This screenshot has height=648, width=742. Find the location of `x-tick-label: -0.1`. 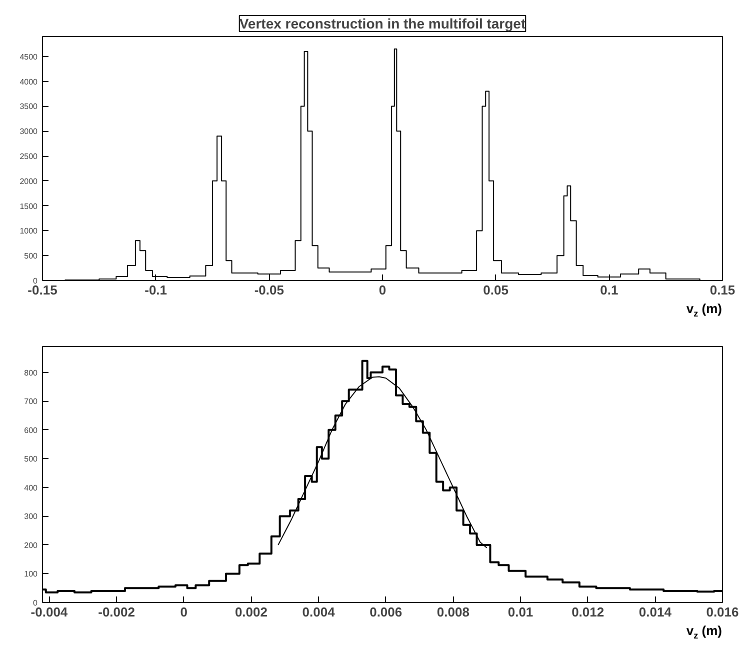

x-tick-label: -0.1 is located at coordinates (156, 290).